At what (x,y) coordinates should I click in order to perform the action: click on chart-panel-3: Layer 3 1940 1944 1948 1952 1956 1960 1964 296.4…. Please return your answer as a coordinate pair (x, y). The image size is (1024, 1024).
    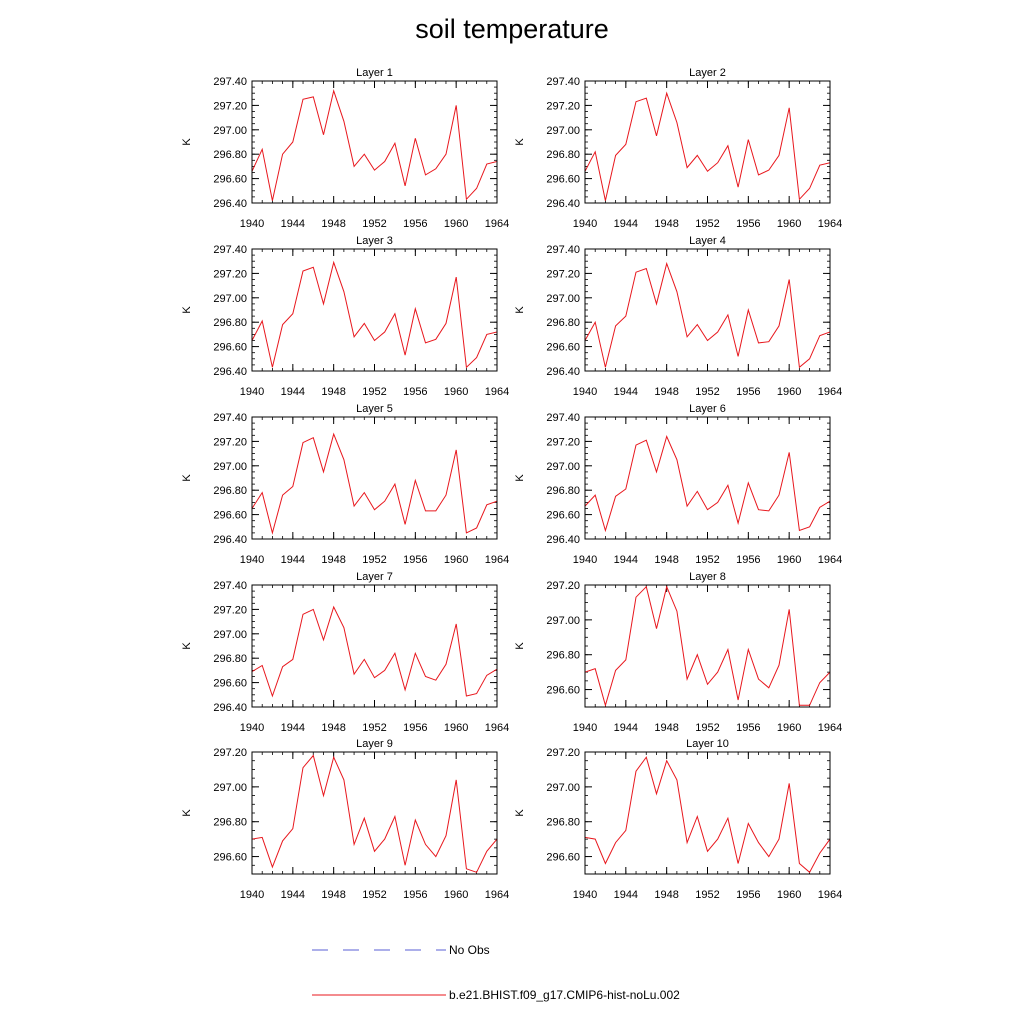
    Looking at the image, I should click on (345, 316).